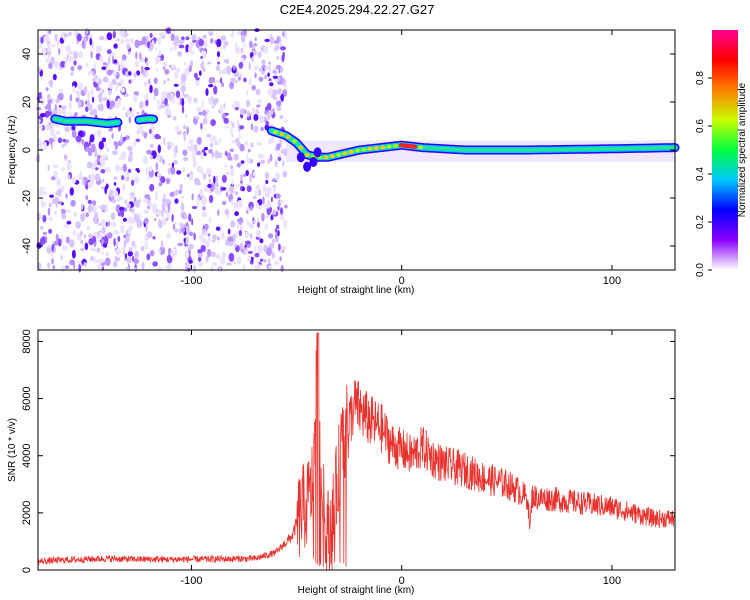  Describe the element at coordinates (700, 126) in the screenshot. I see `colorbar-tick-label: 0.6` at that location.